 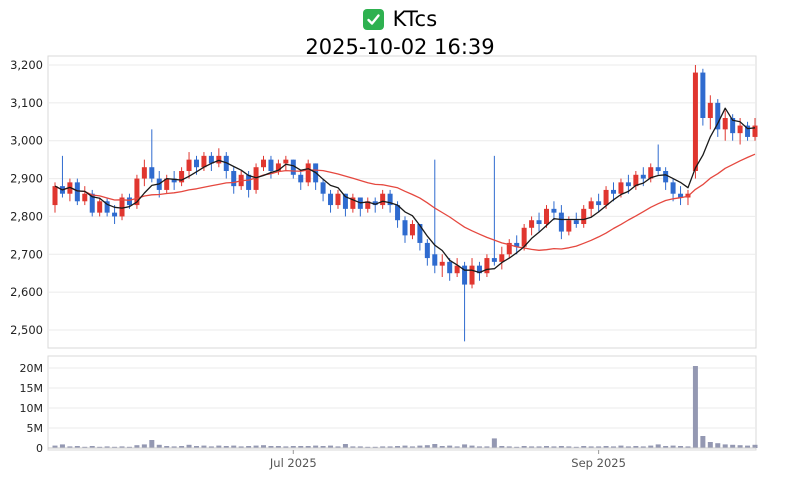 What do you see at coordinates (32, 388) in the screenshot?
I see `volume-axis-label: 15M` at bounding box center [32, 388].